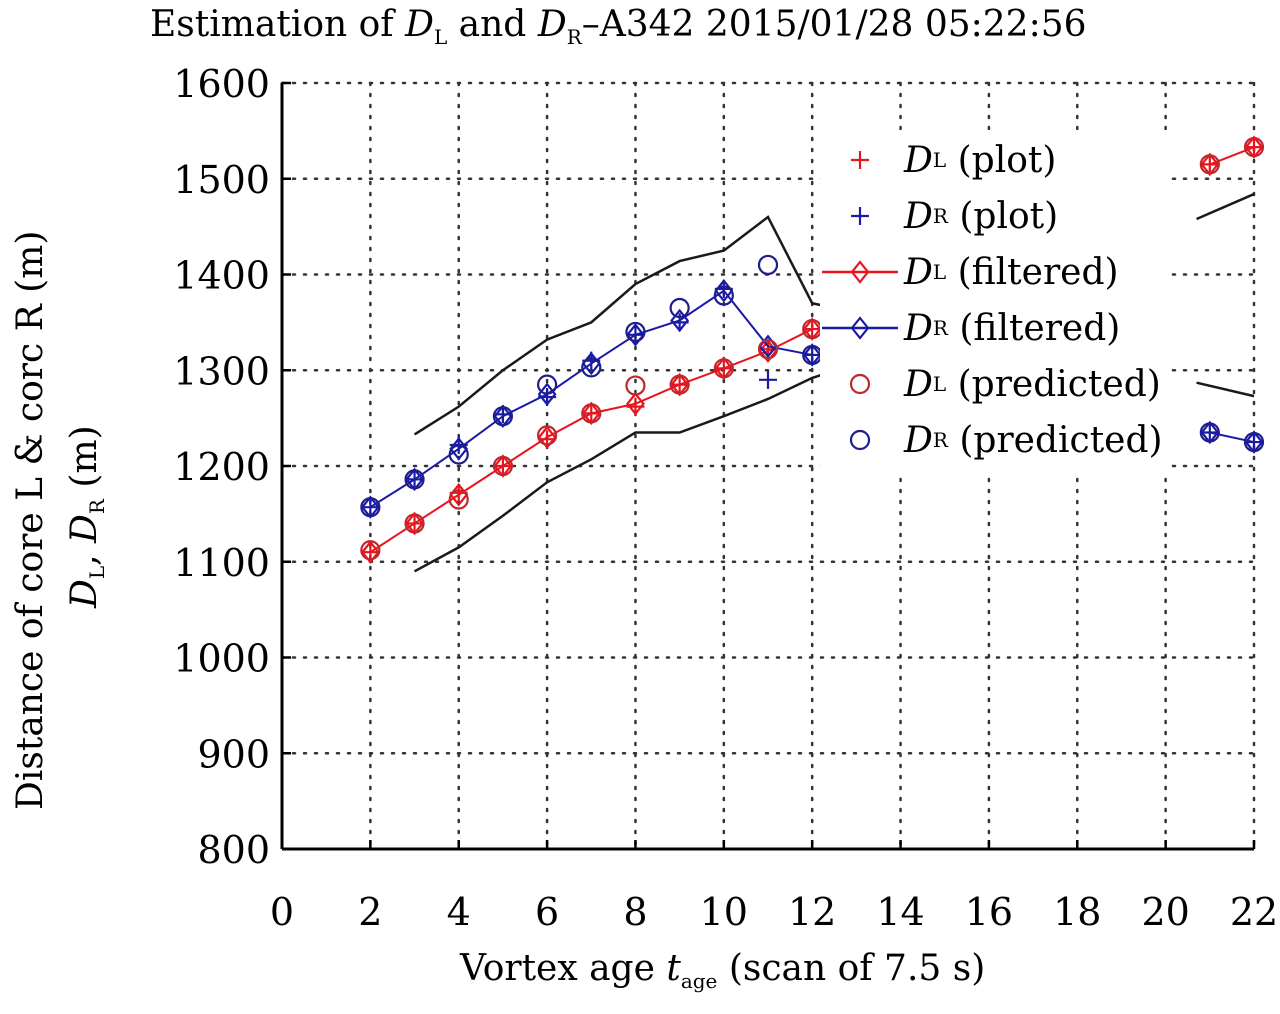  What do you see at coordinates (722, 970) in the screenshot?
I see `x-axis-label: Vortex age tage (scan of 7.5 s)` at bounding box center [722, 970].